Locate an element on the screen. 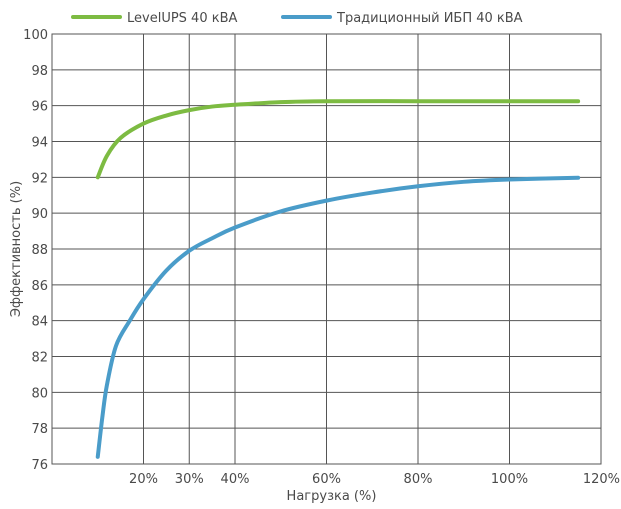 The width and height of the screenshot is (621, 509). x-axis-title: Нагрузка (%) is located at coordinates (332, 496).